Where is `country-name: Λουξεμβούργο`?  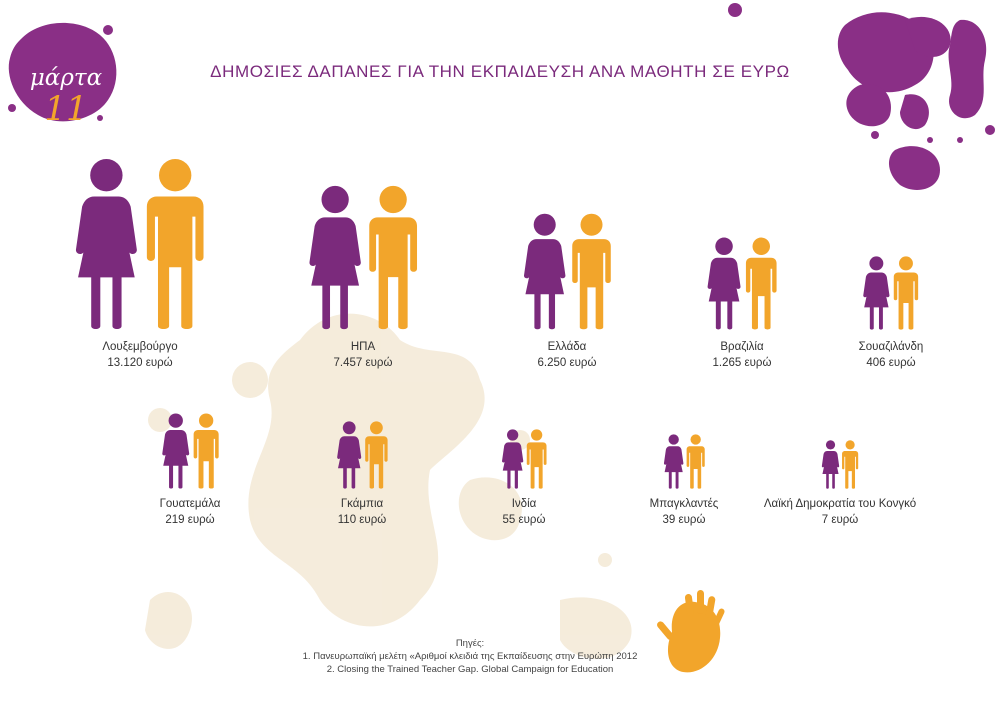
country-name: Λουξεμβούργο is located at coordinates (140, 347).